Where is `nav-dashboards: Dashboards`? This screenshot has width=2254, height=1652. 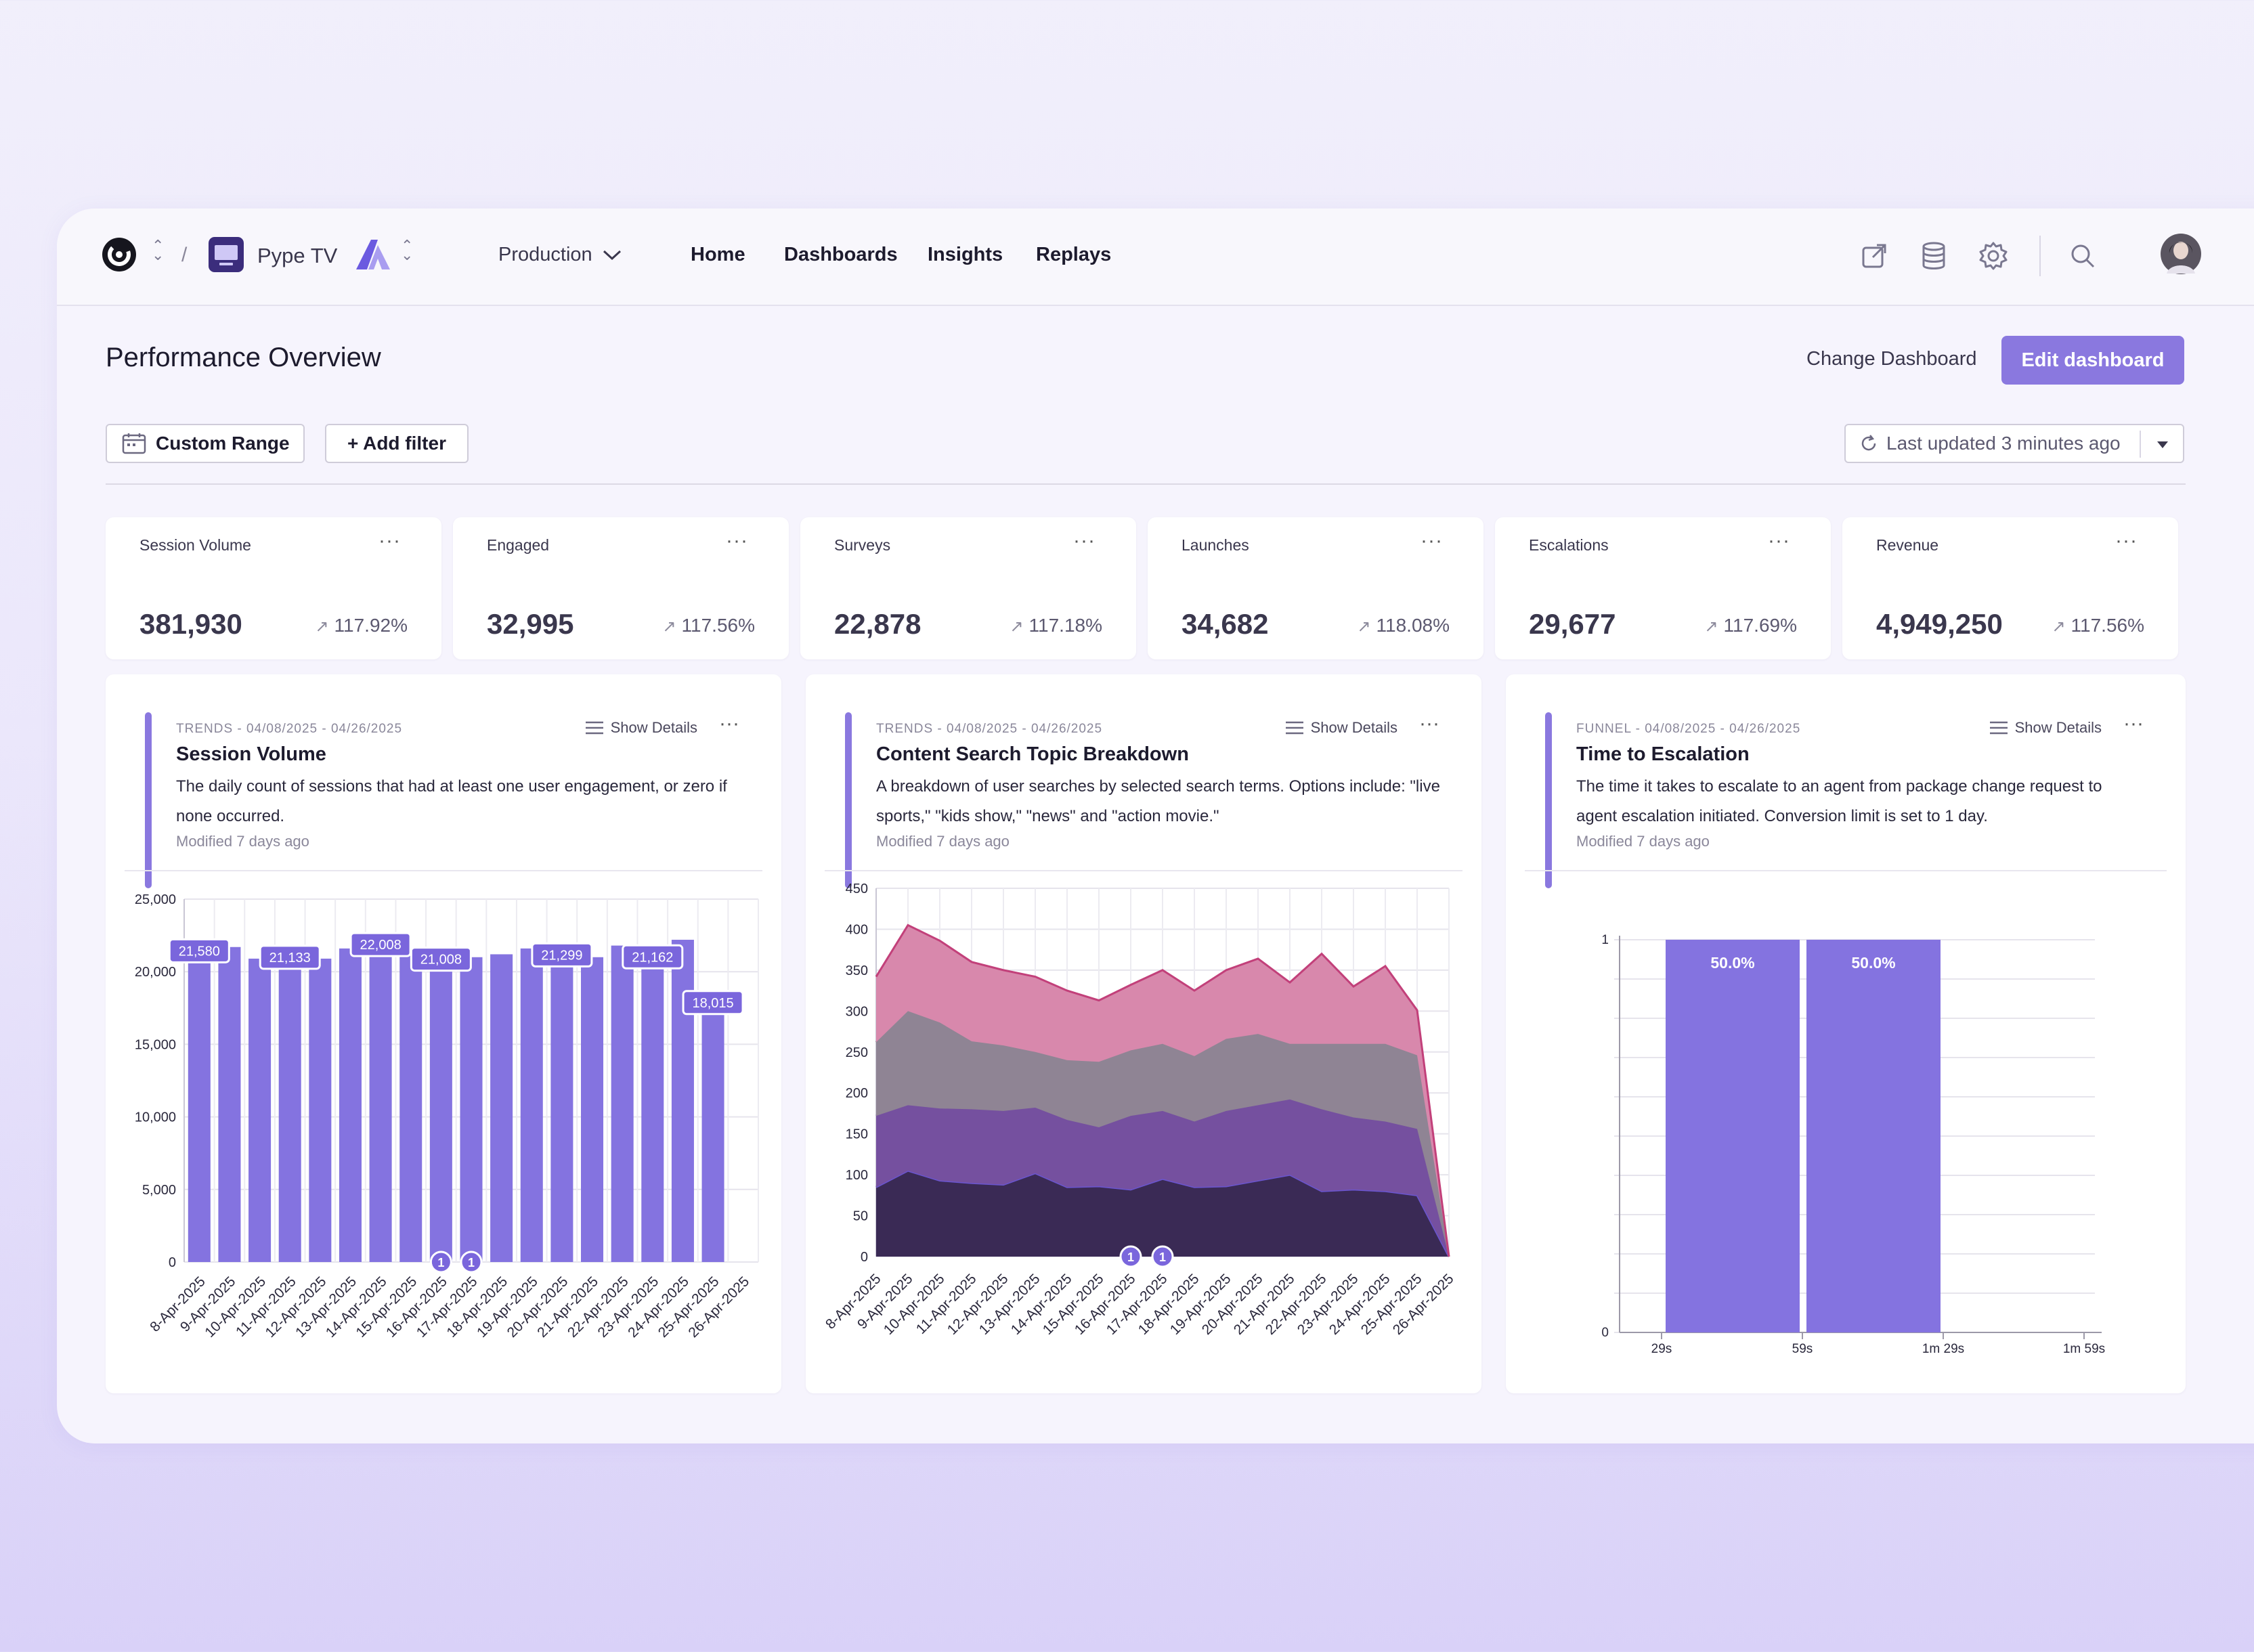
nav-dashboards: Dashboards is located at coordinates (841, 255).